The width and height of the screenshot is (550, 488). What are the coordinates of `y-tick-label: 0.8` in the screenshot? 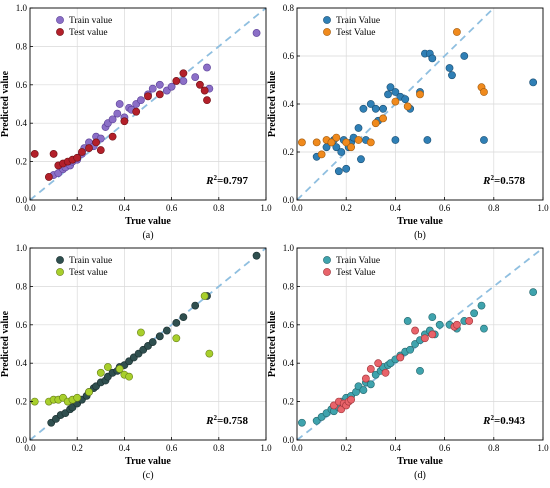 It's located at (289, 286).